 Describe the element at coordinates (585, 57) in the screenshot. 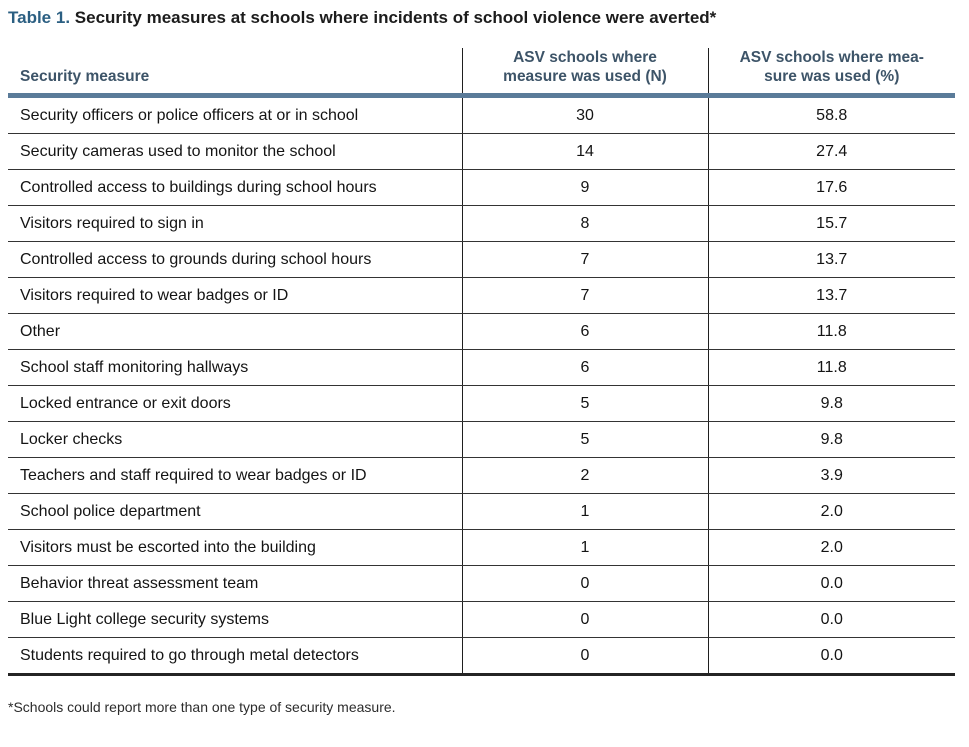

I see `column-header-n-line1: ASV schools where` at that location.